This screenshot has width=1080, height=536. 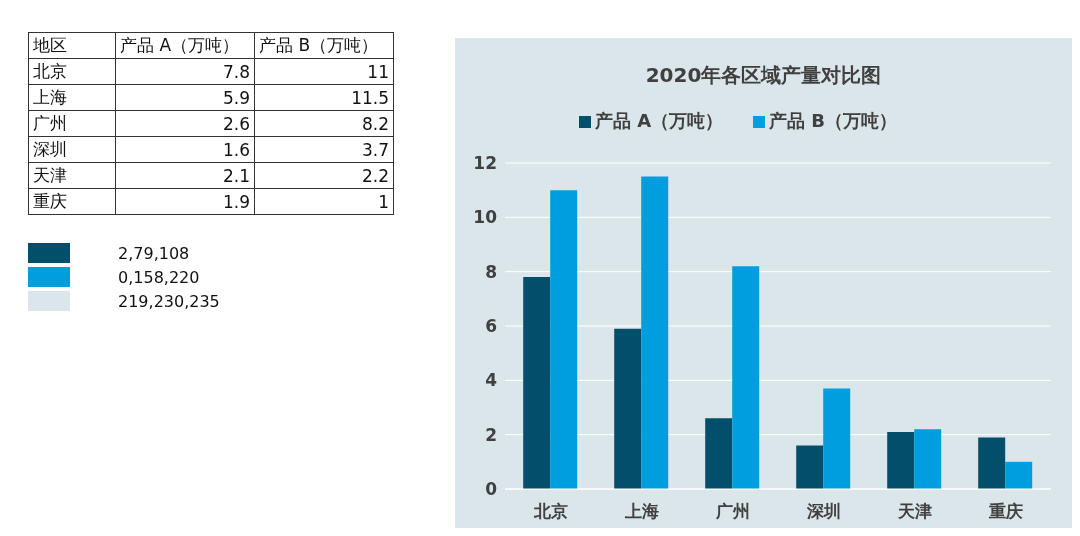 I want to click on legend-label: 产品 A（万吨）, so click(x=659, y=120).